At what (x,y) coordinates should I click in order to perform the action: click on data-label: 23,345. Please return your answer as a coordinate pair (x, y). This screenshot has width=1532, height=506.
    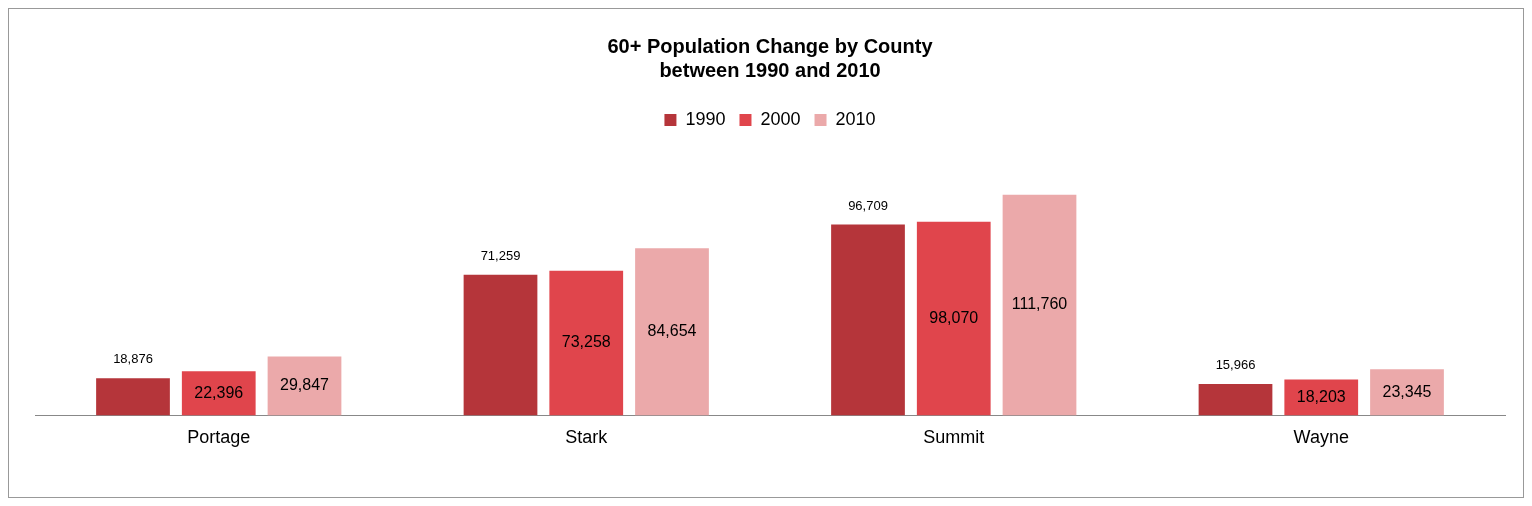
    Looking at the image, I should click on (1407, 391).